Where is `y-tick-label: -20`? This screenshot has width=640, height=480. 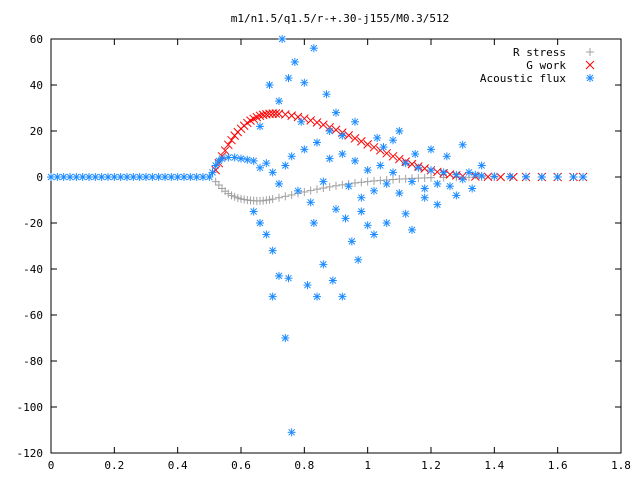
y-tick-label: -20 is located at coordinates (33, 223).